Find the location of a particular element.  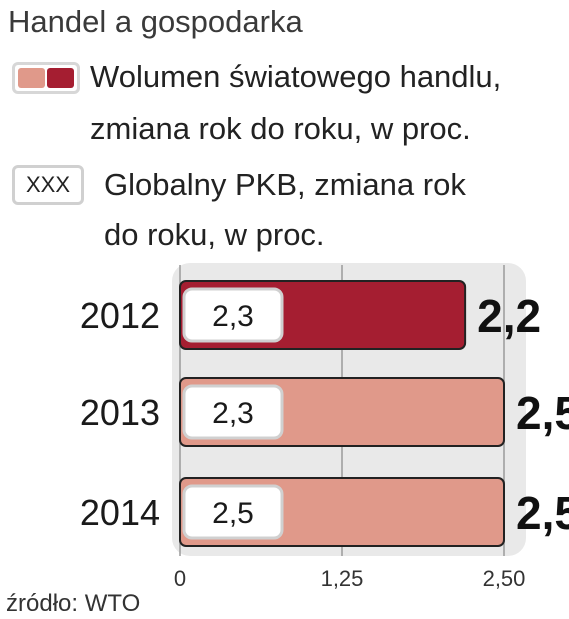

source-note: źródło: WTO is located at coordinates (73, 603).